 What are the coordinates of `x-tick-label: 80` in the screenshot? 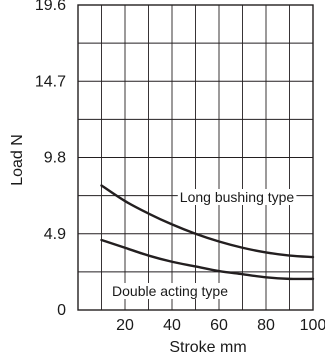 It's located at (266, 325).